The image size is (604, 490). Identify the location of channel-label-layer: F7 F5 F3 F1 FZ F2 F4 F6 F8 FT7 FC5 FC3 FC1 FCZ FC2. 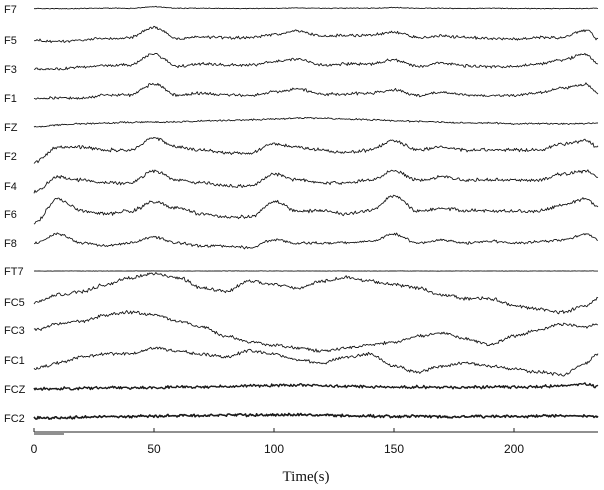
(15, 214).